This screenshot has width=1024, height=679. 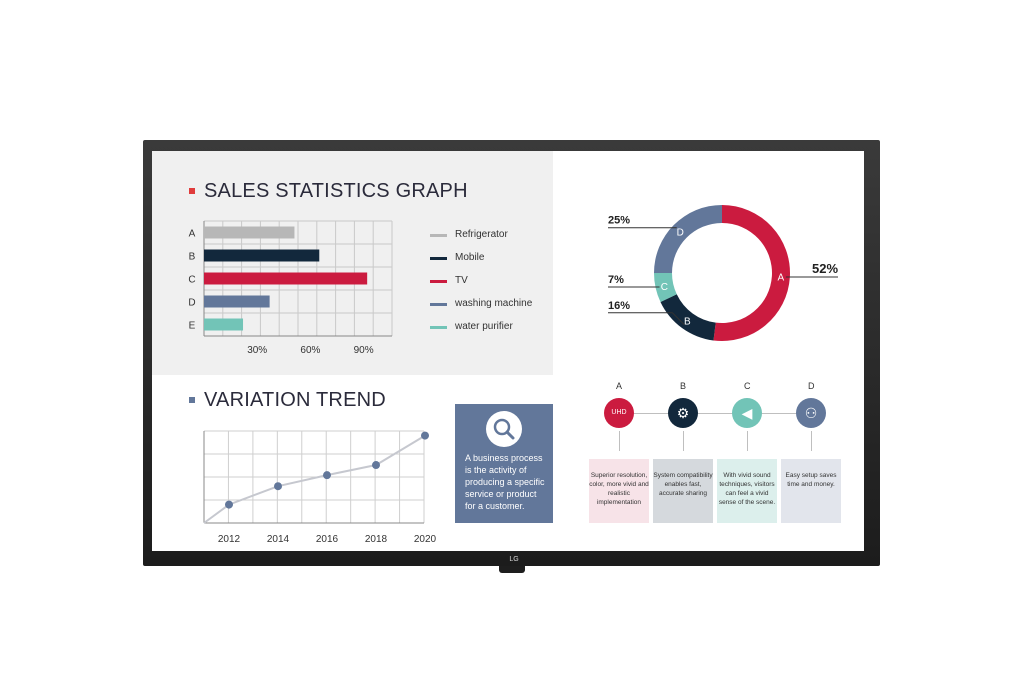 What do you see at coordinates (327, 539) in the screenshot?
I see `year-label-2016: 2016` at bounding box center [327, 539].